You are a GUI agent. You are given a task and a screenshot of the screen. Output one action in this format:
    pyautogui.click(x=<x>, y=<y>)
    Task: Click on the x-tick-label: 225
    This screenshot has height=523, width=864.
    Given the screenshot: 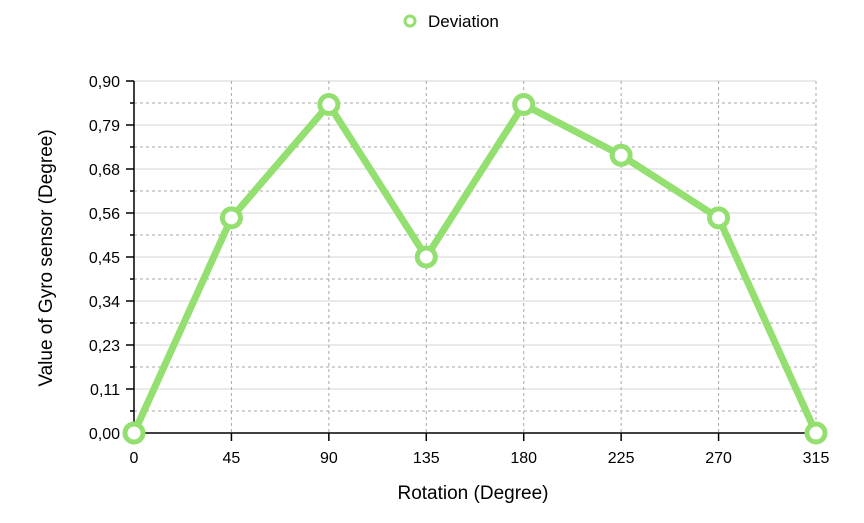 What is the action you would take?
    pyautogui.click(x=621, y=458)
    